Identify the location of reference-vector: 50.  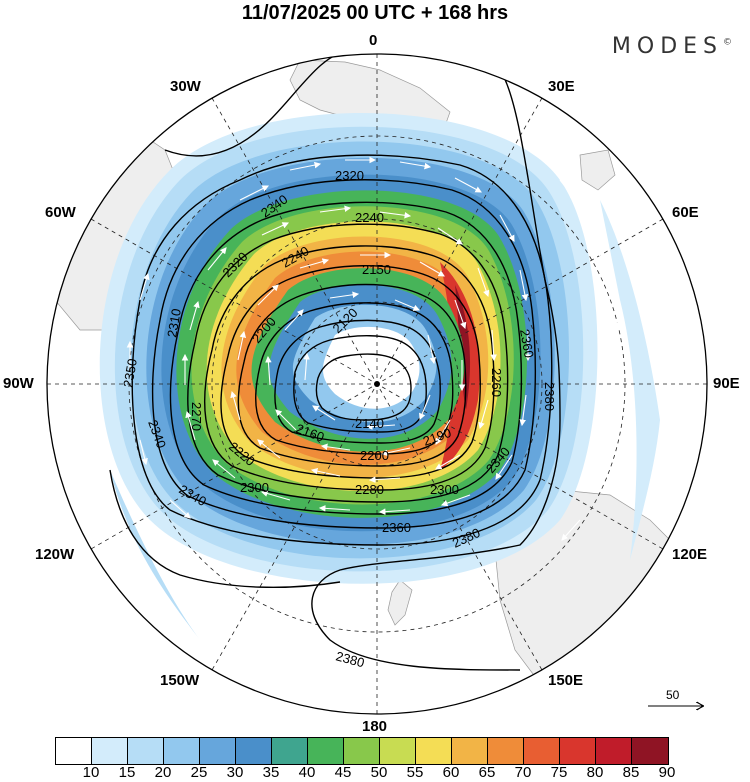
(678, 703).